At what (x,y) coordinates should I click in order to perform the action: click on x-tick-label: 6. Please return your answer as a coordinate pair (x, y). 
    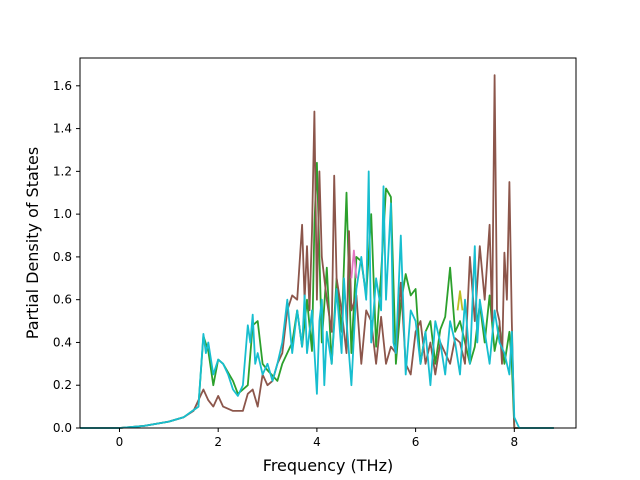
    Looking at the image, I should click on (416, 442).